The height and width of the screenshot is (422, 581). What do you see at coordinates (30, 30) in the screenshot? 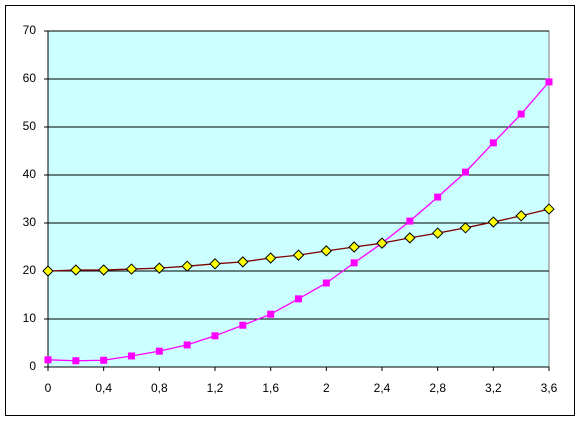
I see `y-tick-label: 70` at bounding box center [30, 30].